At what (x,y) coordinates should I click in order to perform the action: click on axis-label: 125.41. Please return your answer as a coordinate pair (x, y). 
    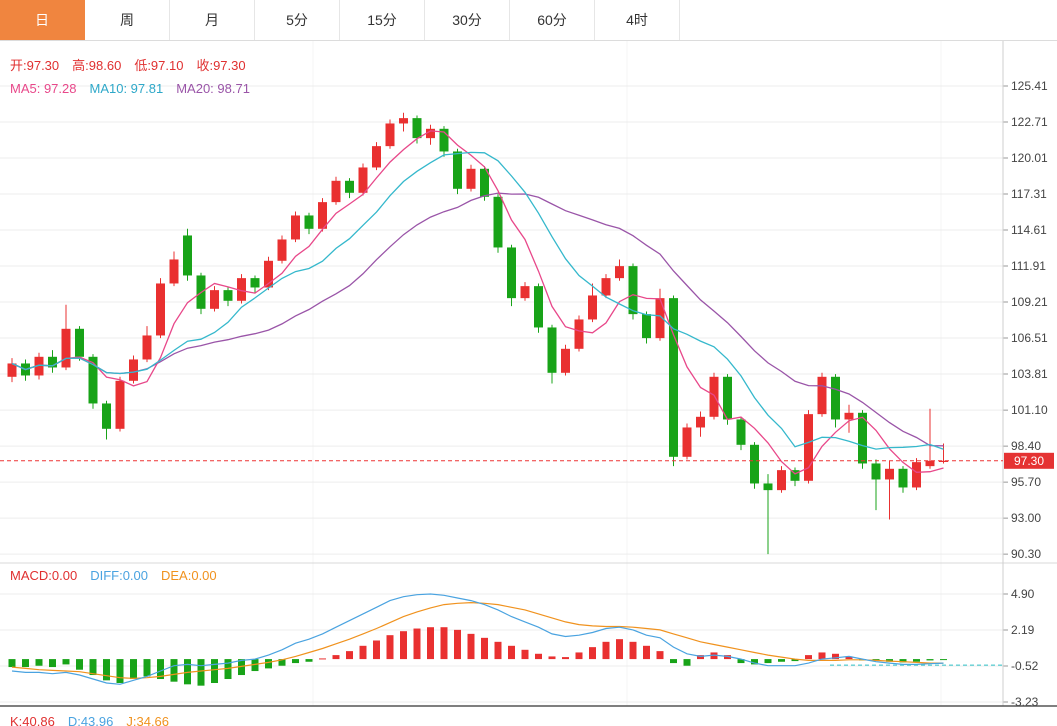
    Looking at the image, I should click on (1029, 86).